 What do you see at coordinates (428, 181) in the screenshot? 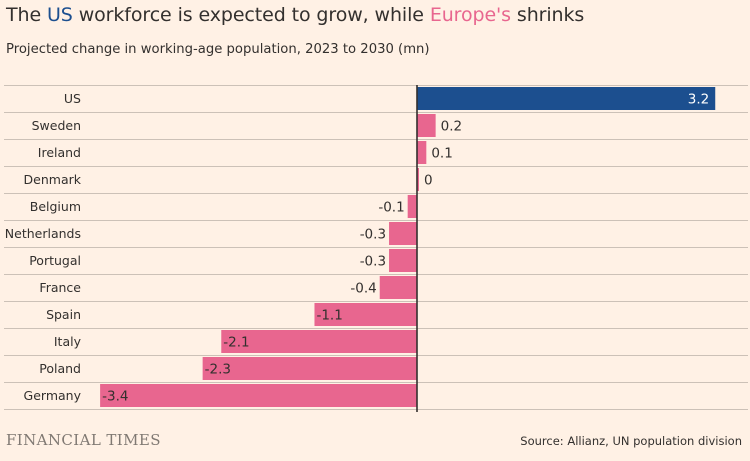
I see `value-label-denmark: 0` at bounding box center [428, 181].